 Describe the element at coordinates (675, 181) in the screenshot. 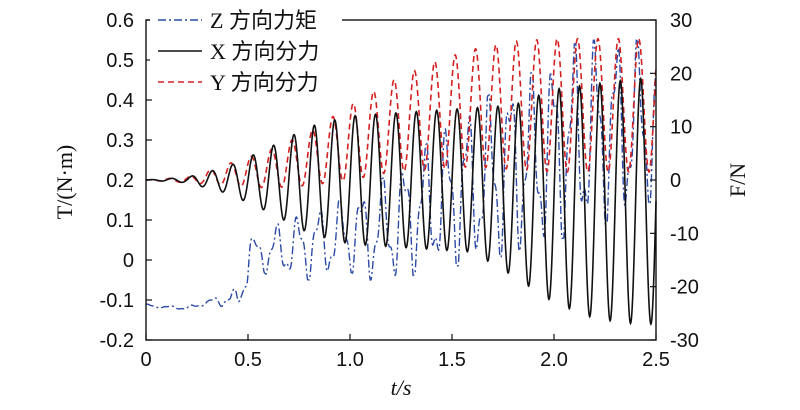

I see `right-tick-label-0: 0` at that location.